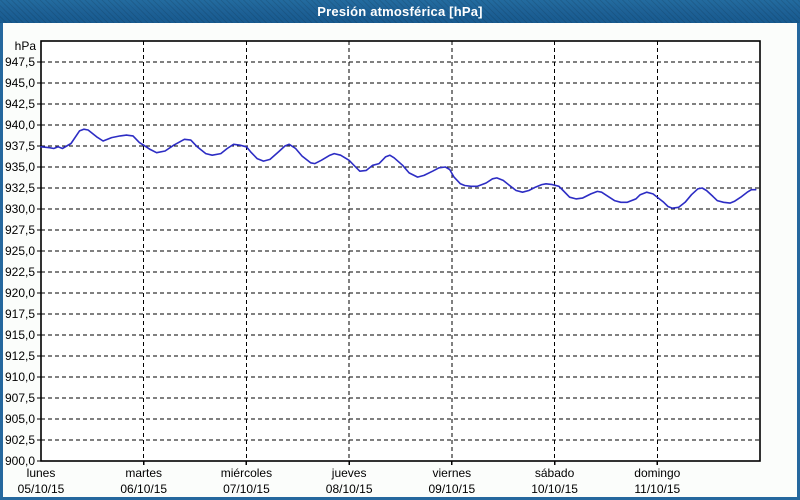 This screenshot has height=500, width=800. Describe the element at coordinates (400, 498) in the screenshot. I see `window-border-bottom` at that location.